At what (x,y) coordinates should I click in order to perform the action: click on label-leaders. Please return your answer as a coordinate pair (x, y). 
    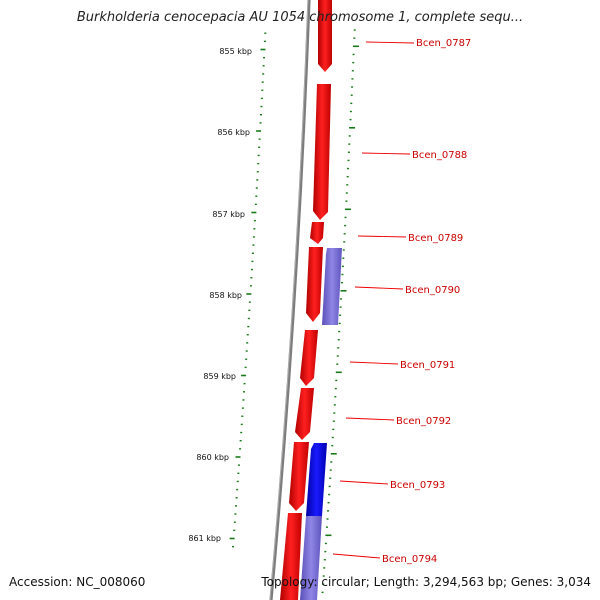
    Looking at the image, I should click on (373, 300).